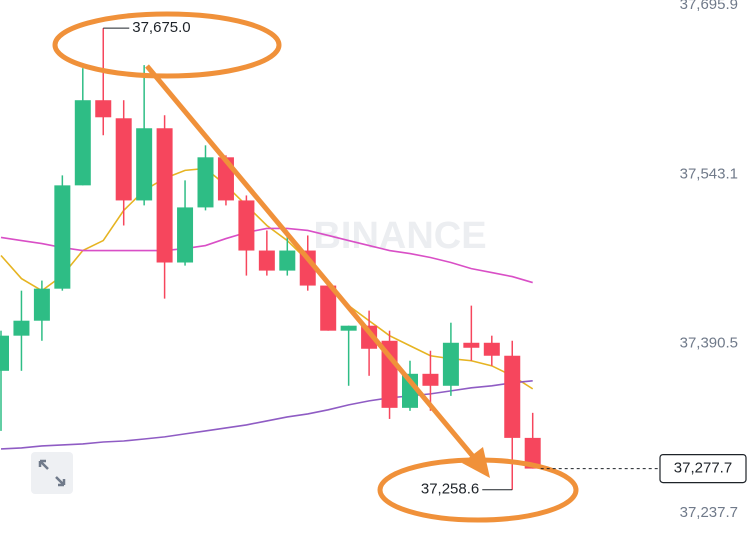 The image size is (750, 533). I want to click on annotation-label: 37,258.6, so click(450, 489).